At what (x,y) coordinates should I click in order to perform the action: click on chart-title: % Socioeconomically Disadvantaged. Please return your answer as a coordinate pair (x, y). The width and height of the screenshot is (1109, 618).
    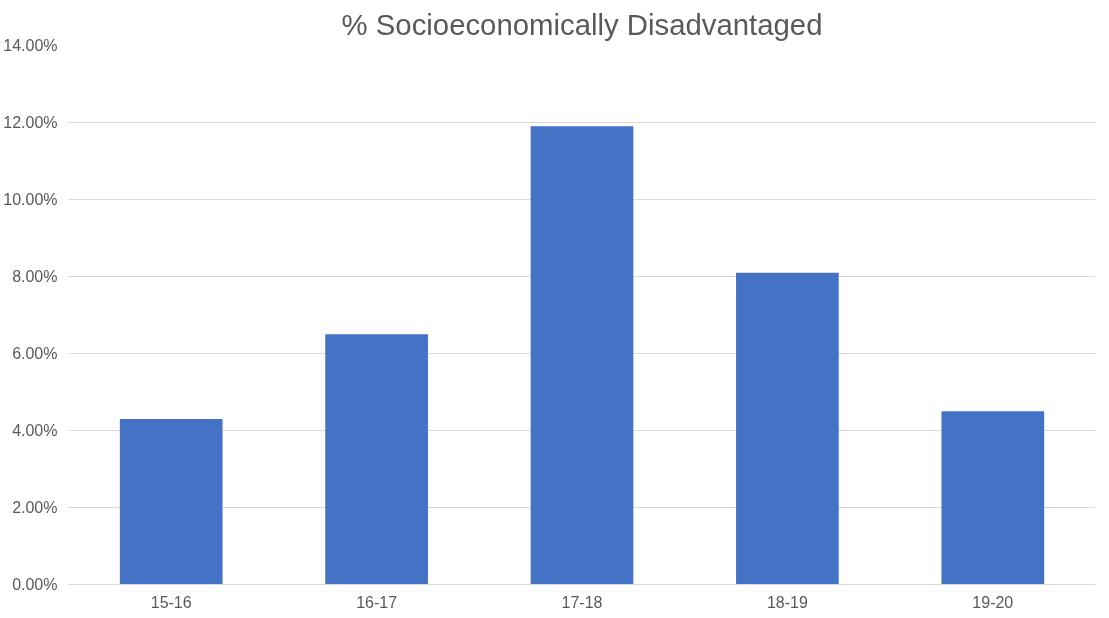
    Looking at the image, I should click on (582, 24).